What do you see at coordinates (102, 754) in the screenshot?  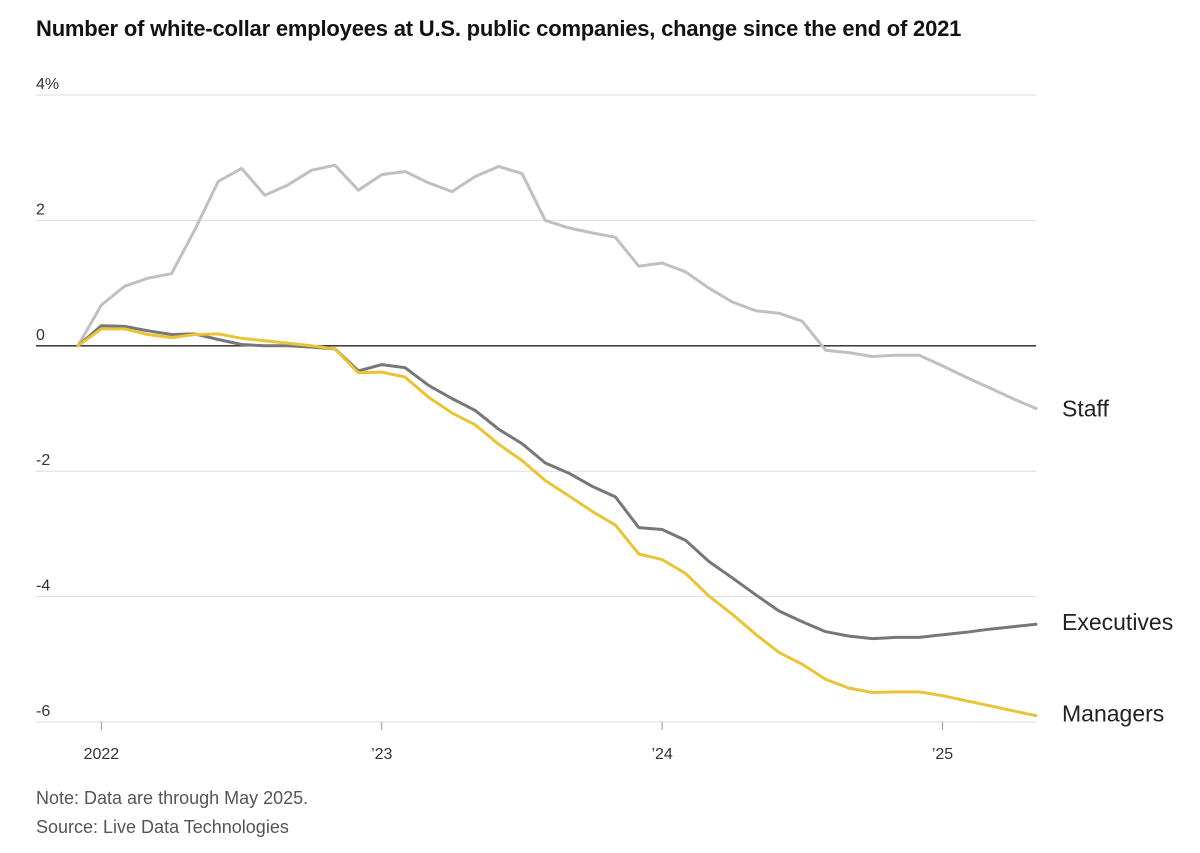 I see `x-tick-label: 2022` at bounding box center [102, 754].